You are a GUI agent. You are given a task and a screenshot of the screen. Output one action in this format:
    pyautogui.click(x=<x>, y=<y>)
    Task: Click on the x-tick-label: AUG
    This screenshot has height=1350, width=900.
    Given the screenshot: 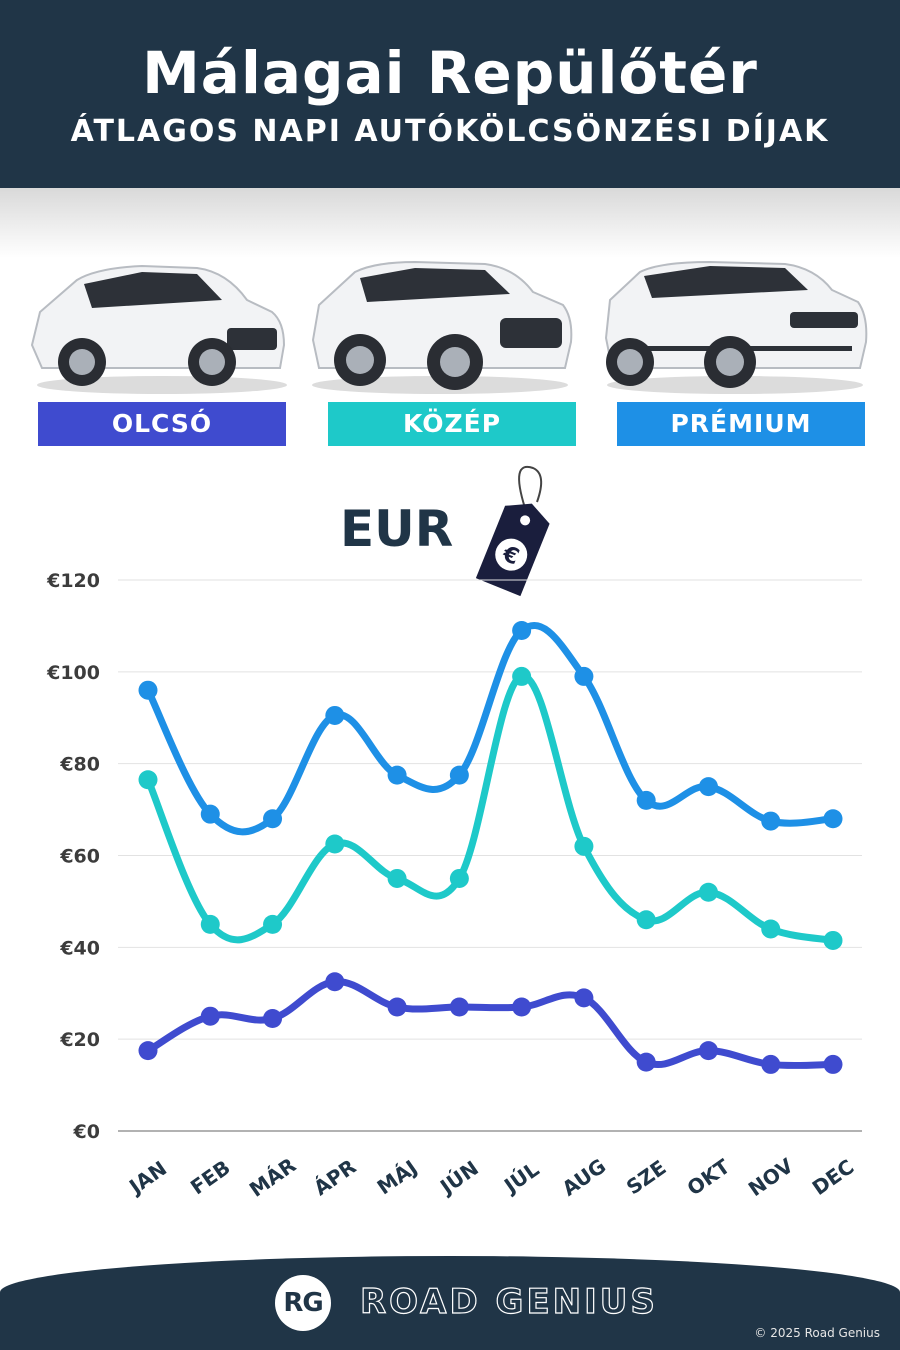 What is the action you would take?
    pyautogui.click(x=584, y=1177)
    